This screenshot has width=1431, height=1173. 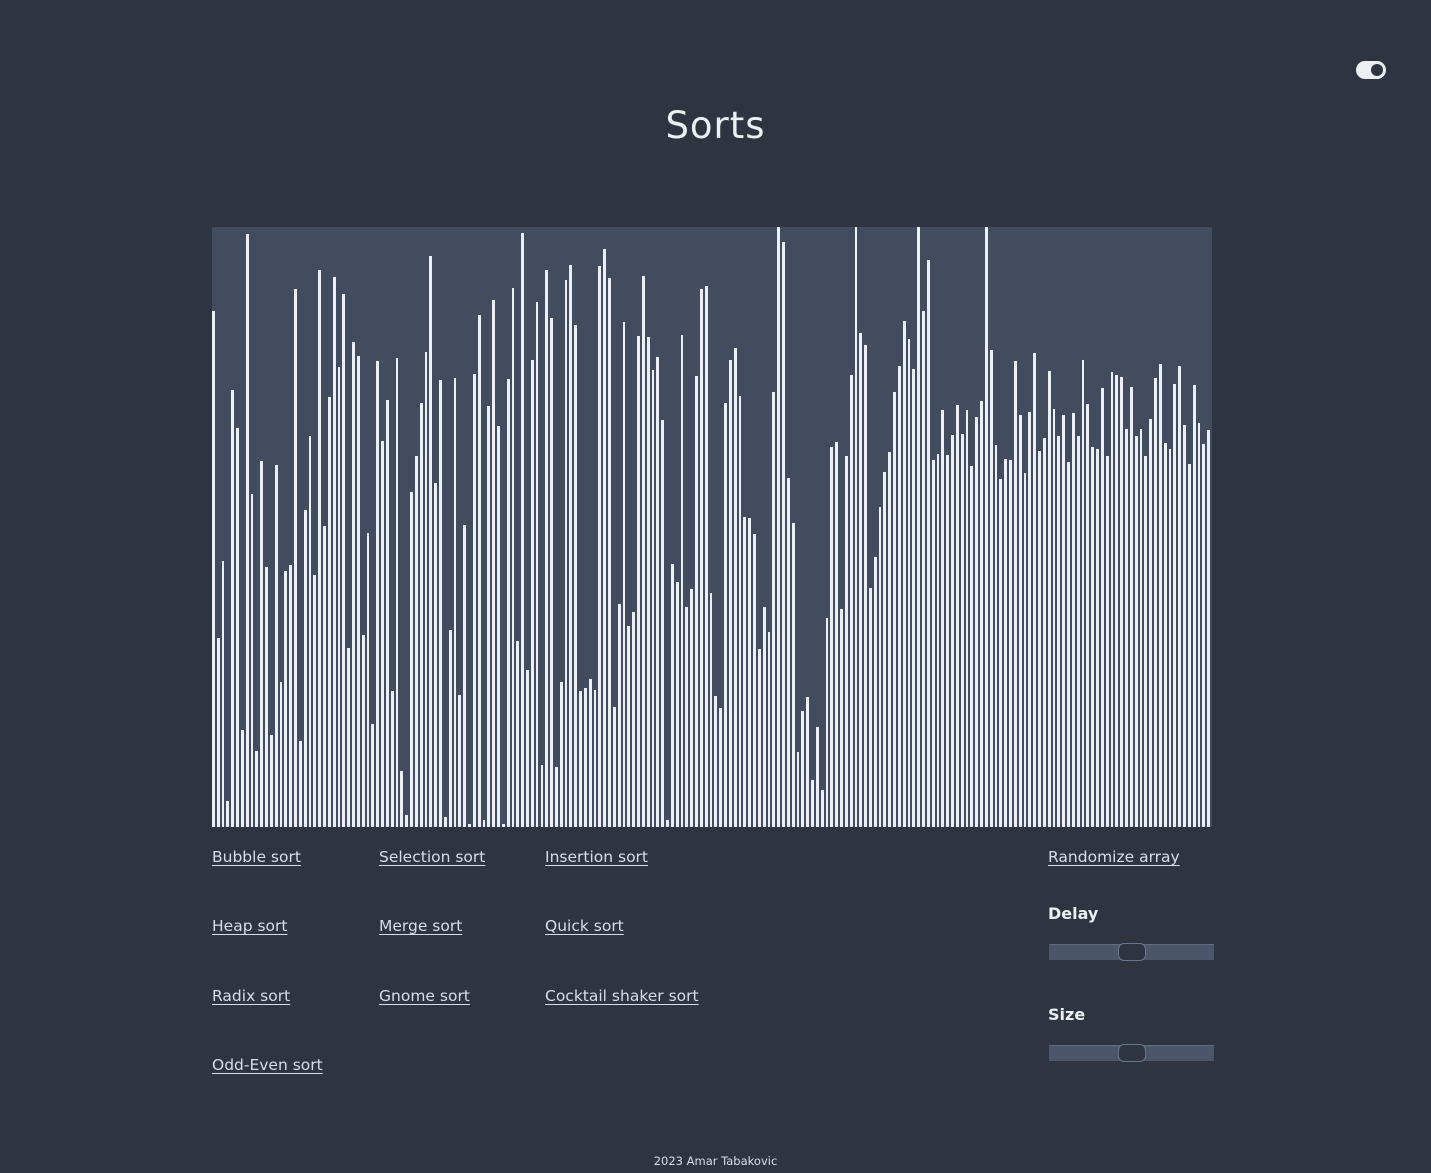 What do you see at coordinates (597, 857) in the screenshot?
I see `insertion-sort-link: Insertion sort` at bounding box center [597, 857].